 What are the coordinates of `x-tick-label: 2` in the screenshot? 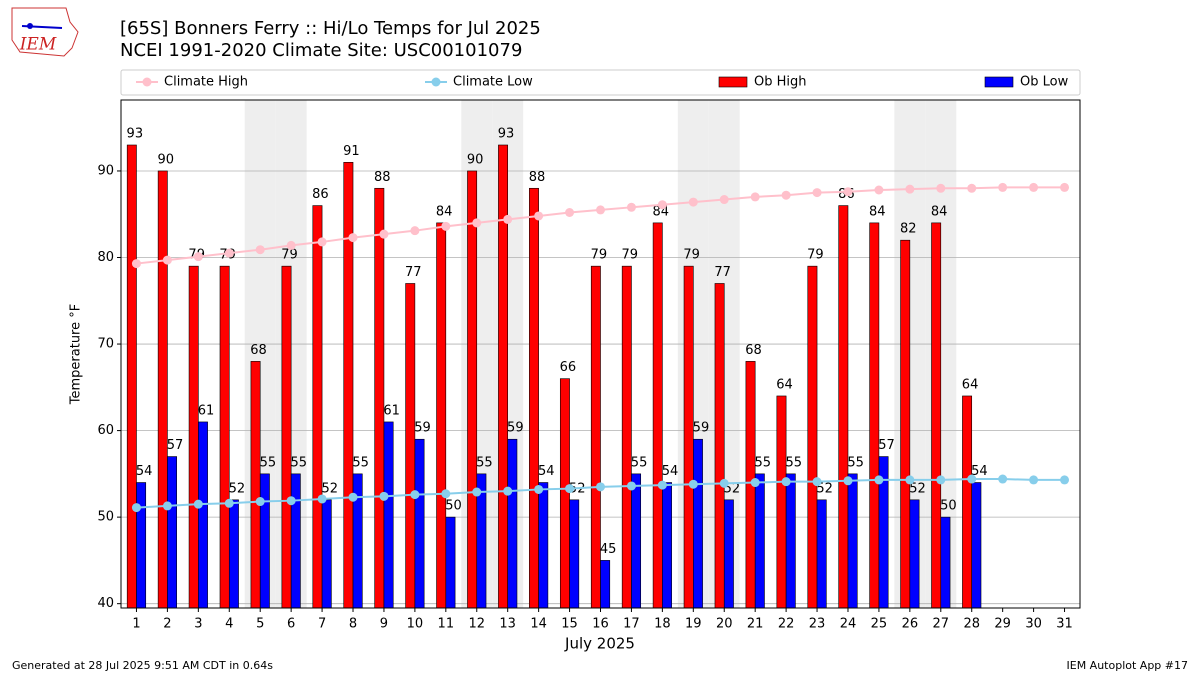 It's located at (167, 624).